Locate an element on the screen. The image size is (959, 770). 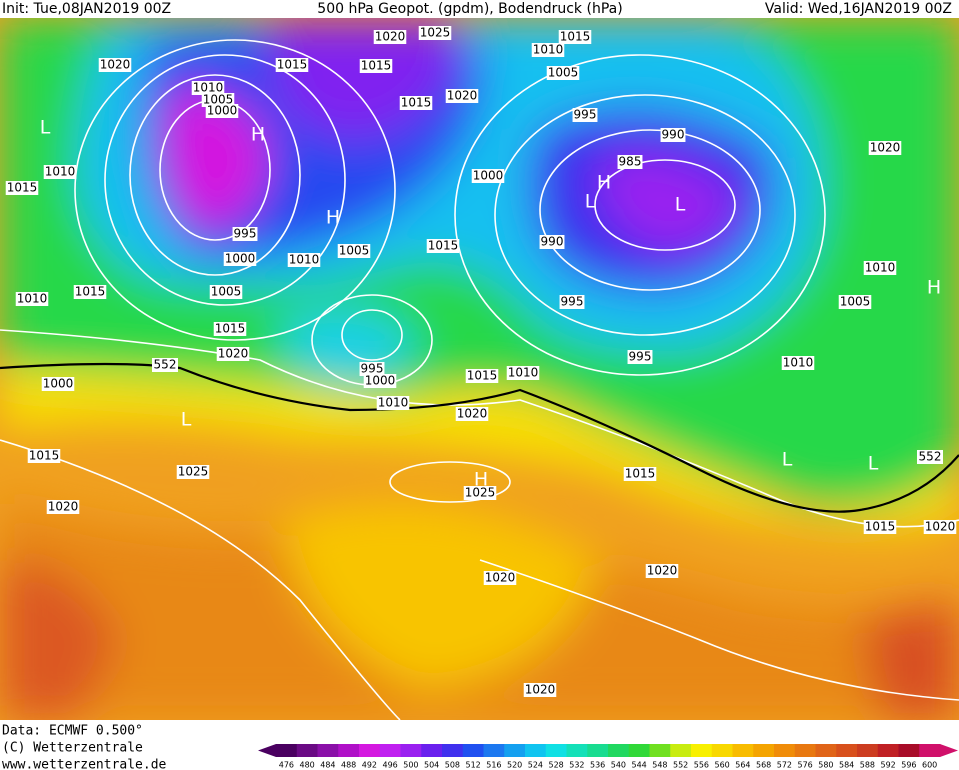
colorbar-label: 500 is located at coordinates (410, 765).